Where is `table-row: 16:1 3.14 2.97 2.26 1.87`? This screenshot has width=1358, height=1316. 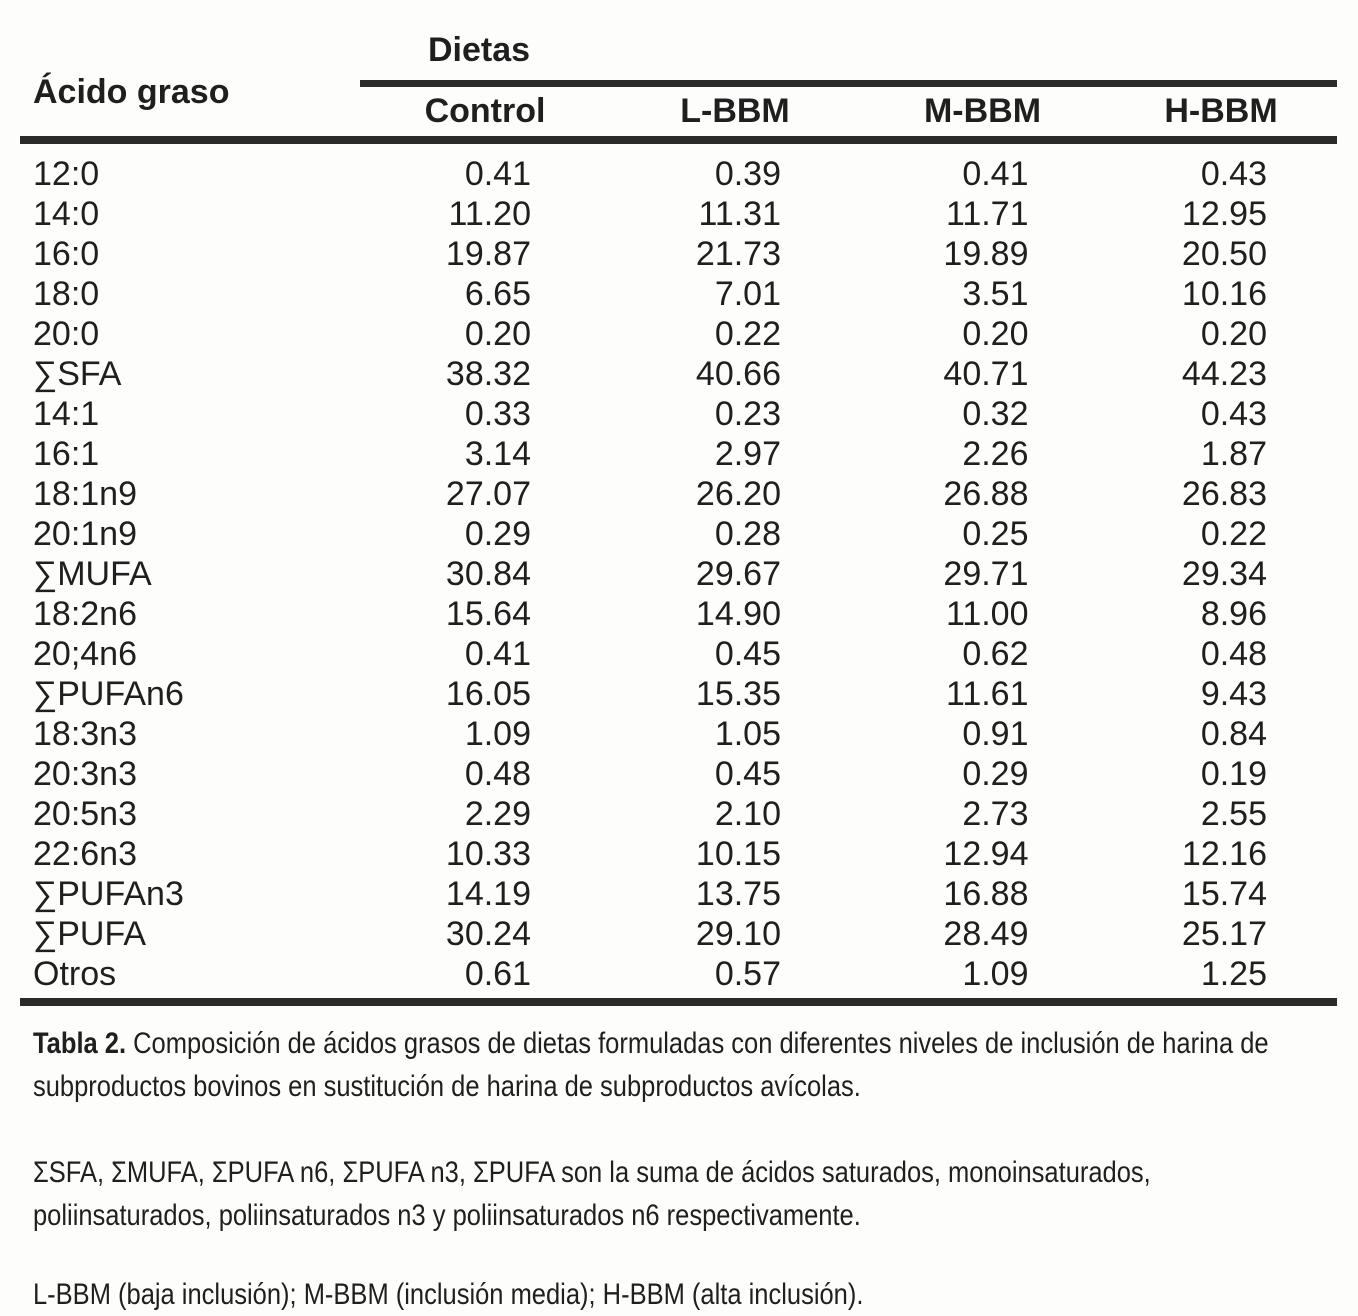
table-row: 16:1 3.14 2.97 2.26 1.87 is located at coordinates (678, 454).